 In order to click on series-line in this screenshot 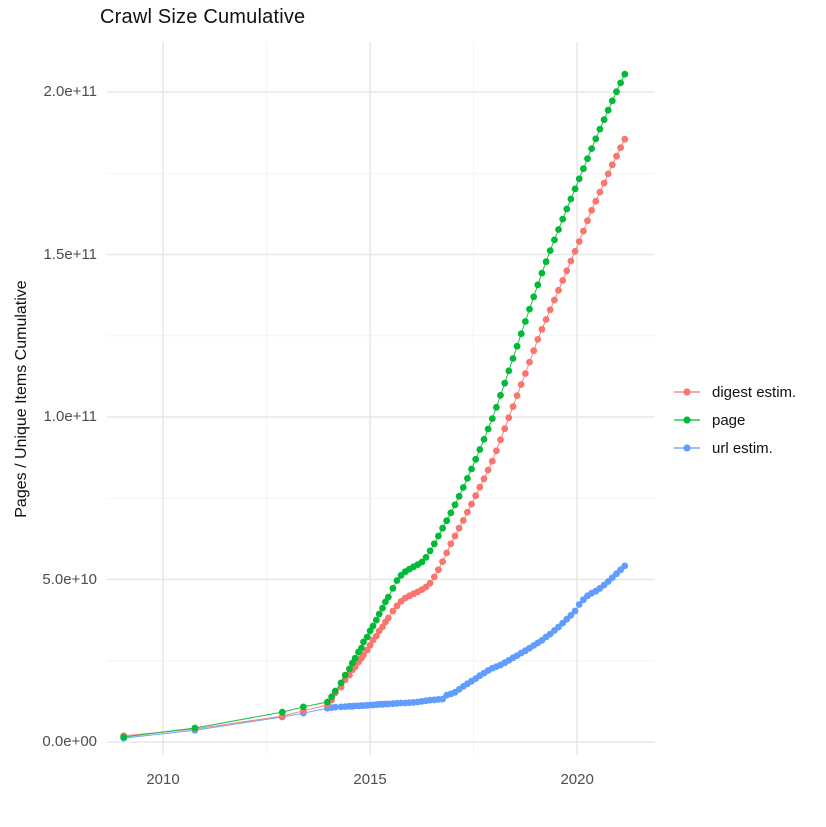, I will do `click(374, 652)`.